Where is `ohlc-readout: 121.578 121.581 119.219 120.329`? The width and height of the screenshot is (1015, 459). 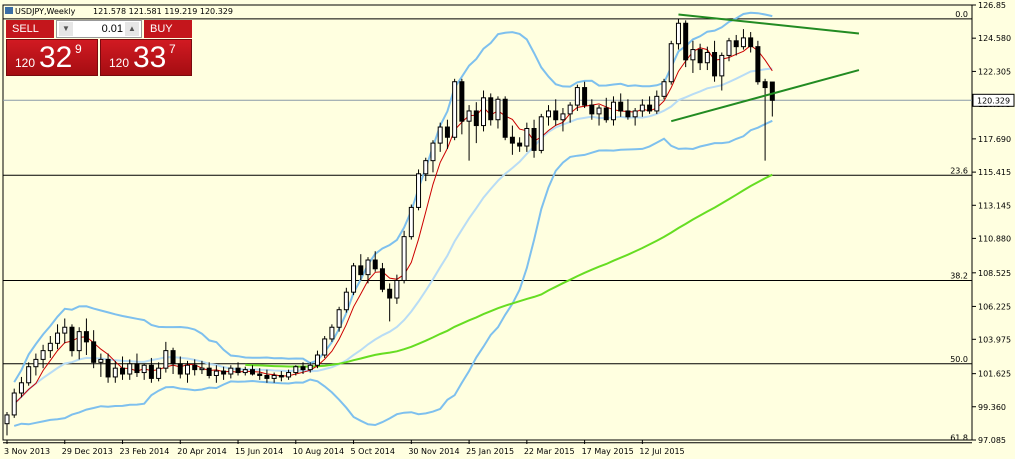 ohlc-readout: 121.578 121.581 119.219 120.329 is located at coordinates (163, 11).